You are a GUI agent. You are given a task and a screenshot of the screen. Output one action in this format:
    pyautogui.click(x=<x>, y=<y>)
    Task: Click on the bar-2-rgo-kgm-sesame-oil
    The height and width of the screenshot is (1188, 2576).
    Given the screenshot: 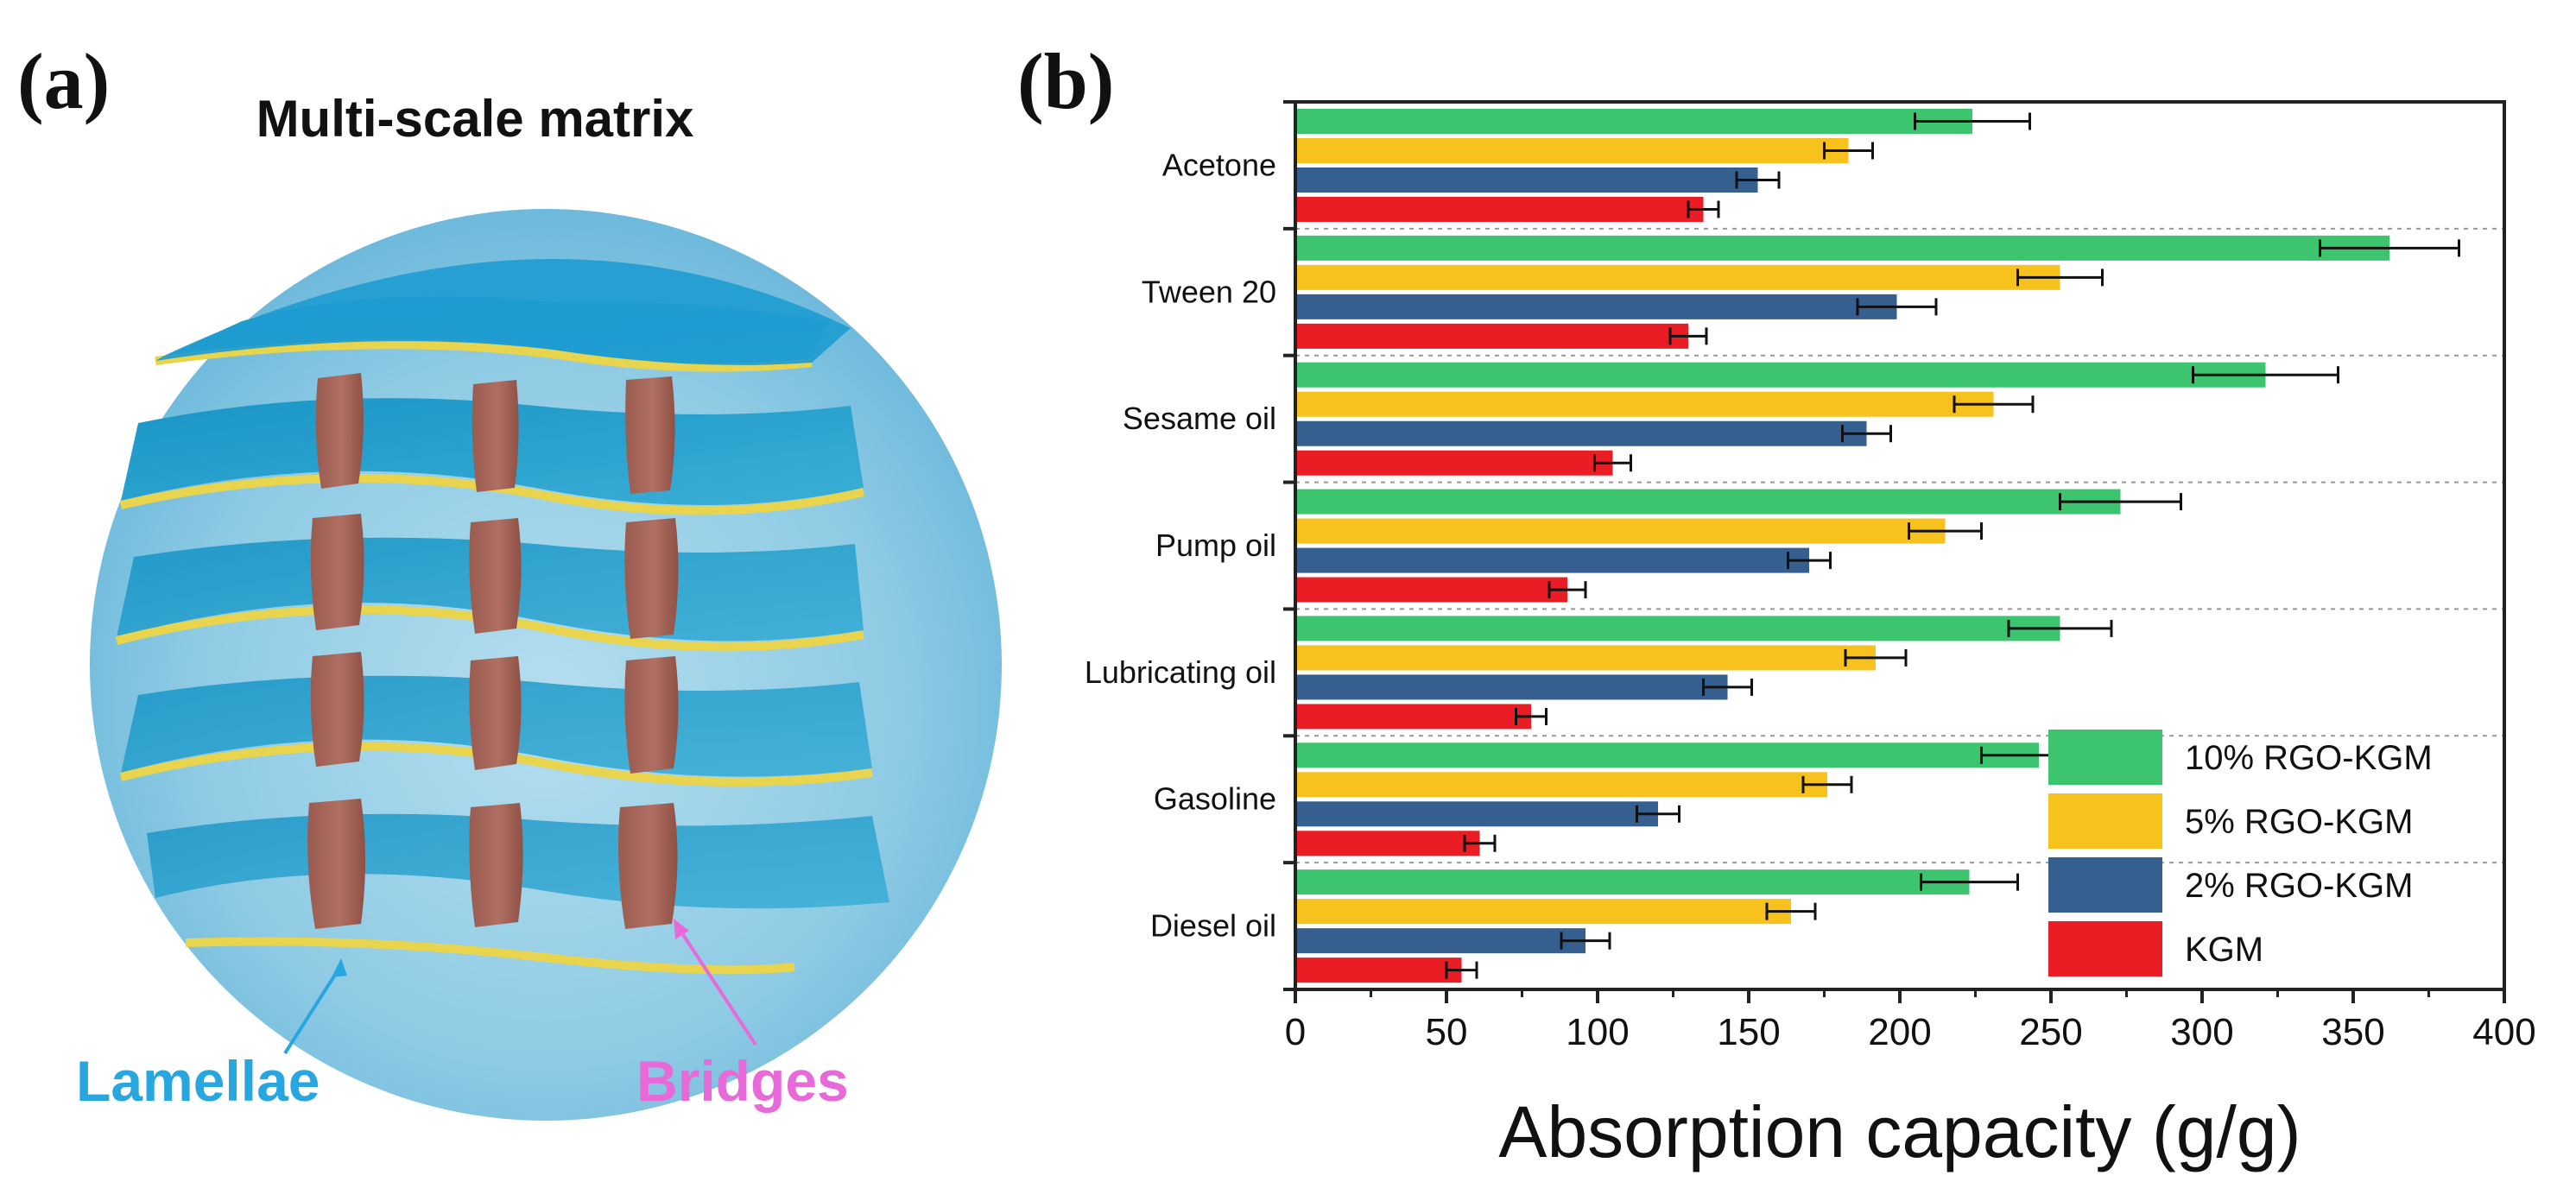 What is the action you would take?
    pyautogui.click(x=1581, y=433)
    